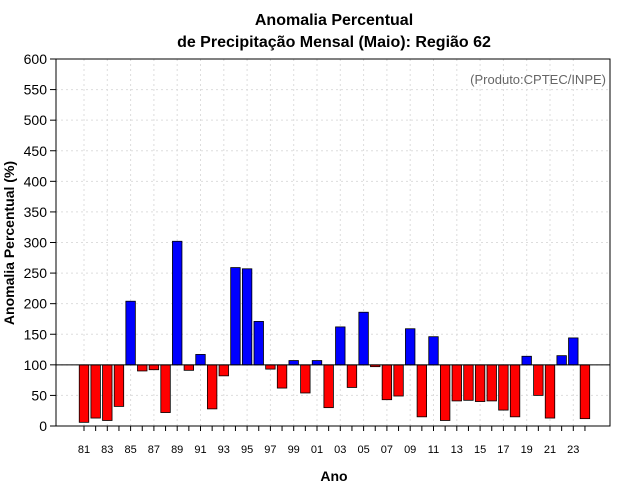  What do you see at coordinates (410, 347) in the screenshot?
I see `bar-2009` at bounding box center [410, 347].